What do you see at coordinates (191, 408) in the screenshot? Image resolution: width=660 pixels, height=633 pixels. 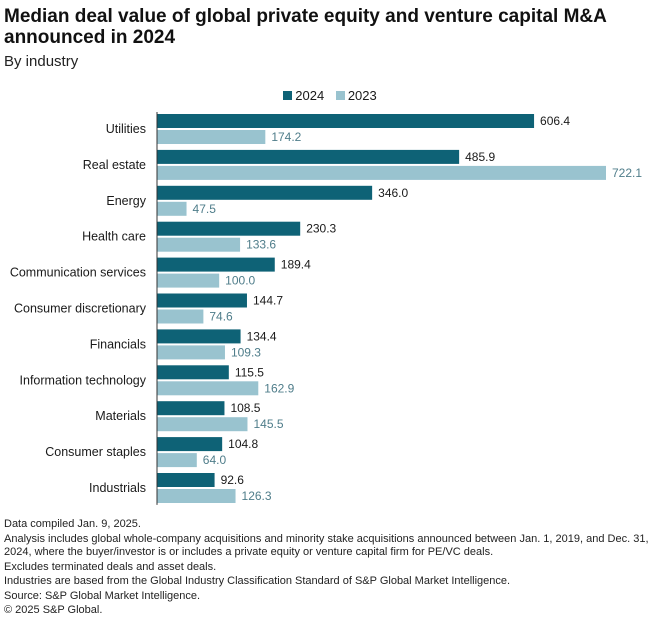 I see `bar-2024-materials` at bounding box center [191, 408].